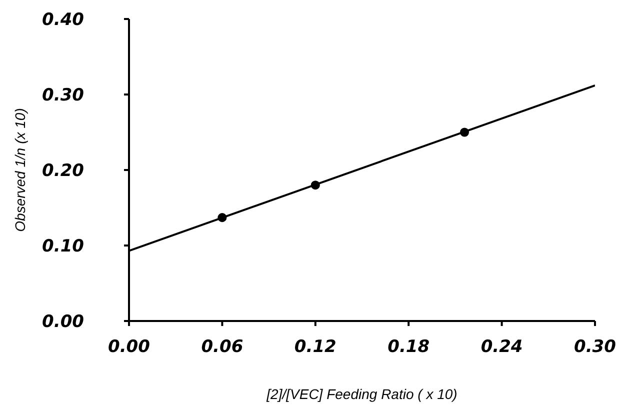  I want to click on y-tick-label: 0.20, so click(63, 171).